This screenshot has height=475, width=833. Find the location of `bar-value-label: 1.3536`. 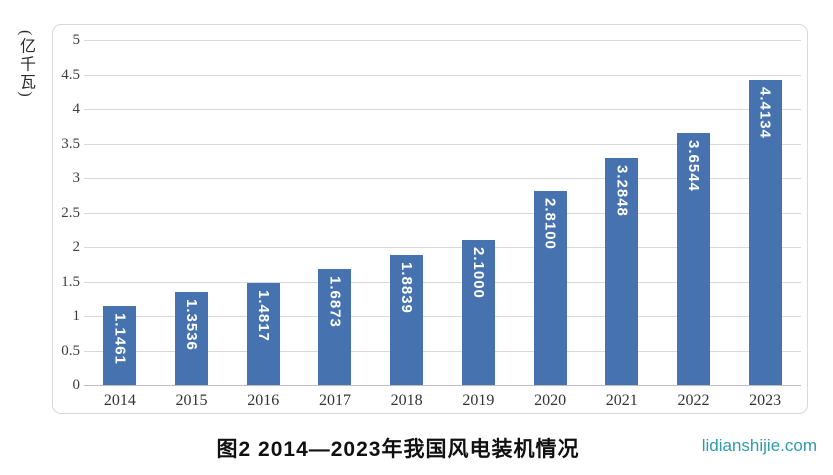

bar-value-label: 1.3536 is located at coordinates (192, 324).